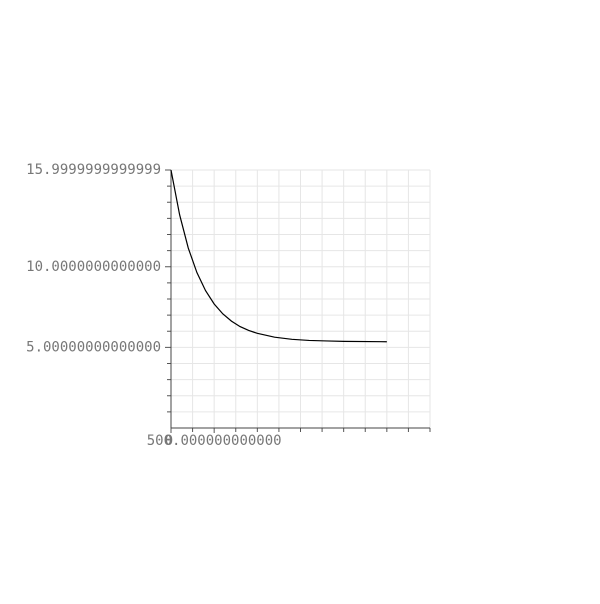 This screenshot has width=600, height=604. Describe the element at coordinates (278, 256) in the screenshot. I see `line-series` at that location.